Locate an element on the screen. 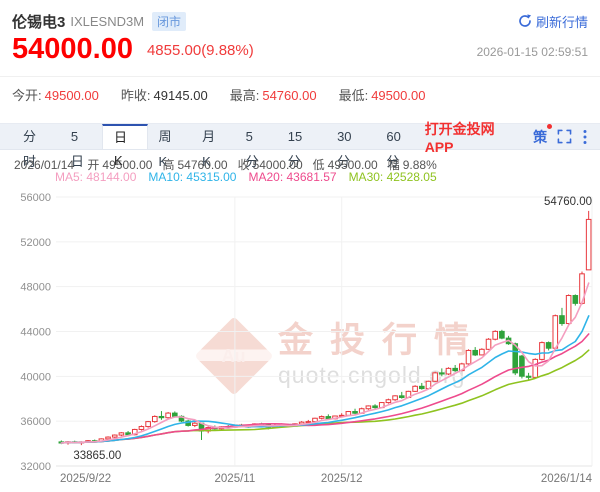 The width and height of the screenshot is (600, 492). ma-value: MA5: 48144.00 is located at coordinates (96, 177).